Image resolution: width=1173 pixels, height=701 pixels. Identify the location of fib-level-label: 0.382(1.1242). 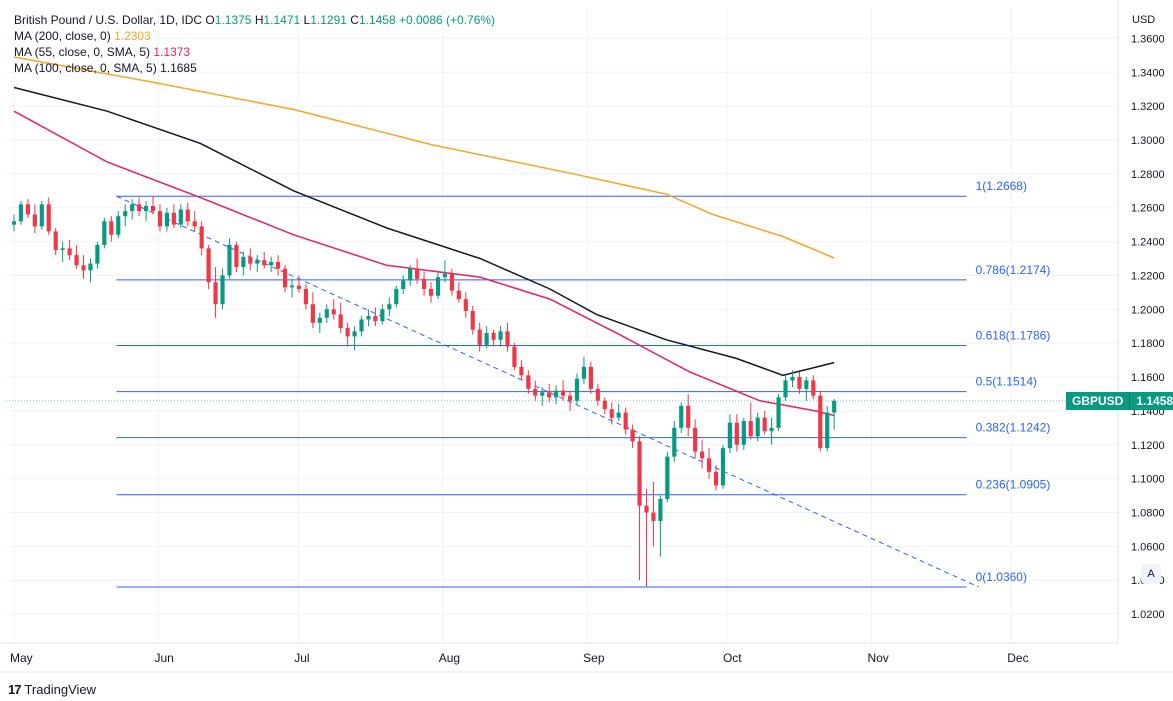
(1013, 428).